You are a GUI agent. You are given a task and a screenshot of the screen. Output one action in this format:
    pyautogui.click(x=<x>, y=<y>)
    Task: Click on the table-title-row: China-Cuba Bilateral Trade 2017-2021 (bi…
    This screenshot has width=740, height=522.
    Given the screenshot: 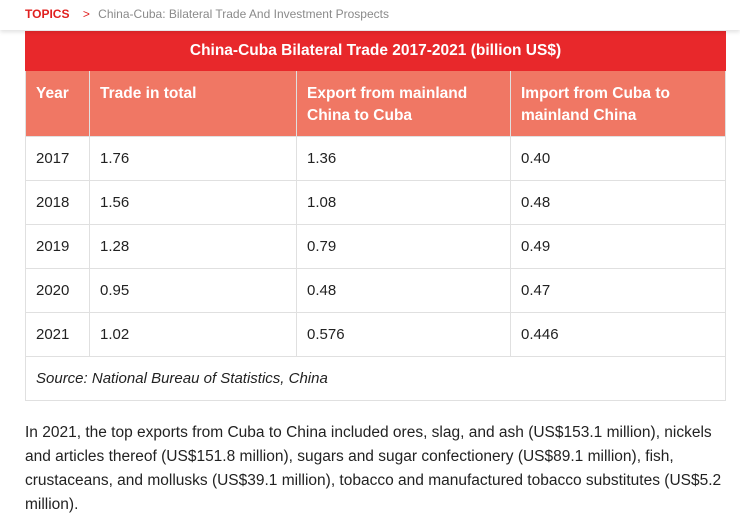 What is the action you would take?
    pyautogui.click(x=375, y=51)
    